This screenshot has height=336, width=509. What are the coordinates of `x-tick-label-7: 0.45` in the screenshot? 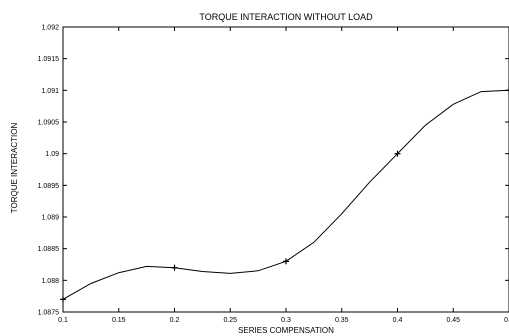 It's located at (453, 320).